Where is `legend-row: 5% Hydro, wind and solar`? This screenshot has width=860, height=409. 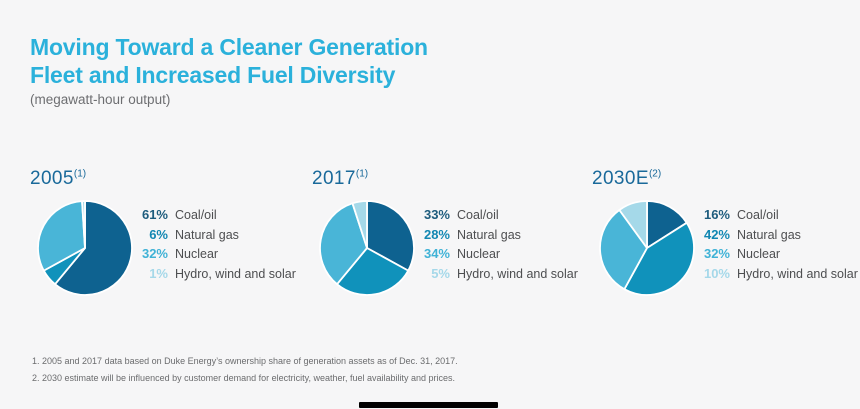
legend-row: 5% Hydro, wind and solar is located at coordinates (497, 276).